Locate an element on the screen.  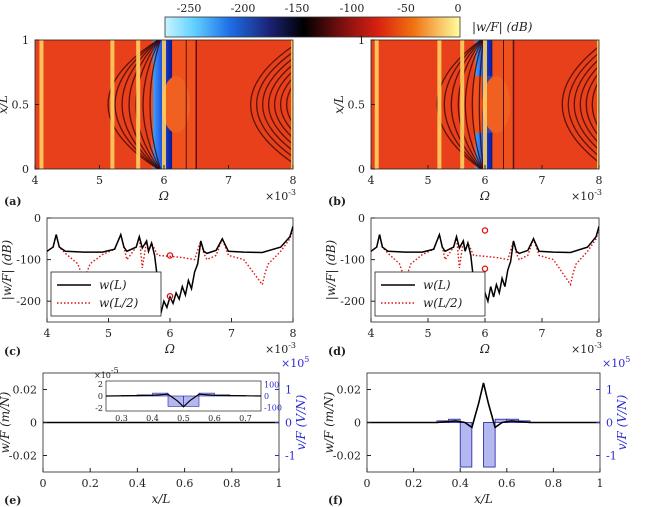
inset-x-tick-label: 0.4 is located at coordinates (152, 418).